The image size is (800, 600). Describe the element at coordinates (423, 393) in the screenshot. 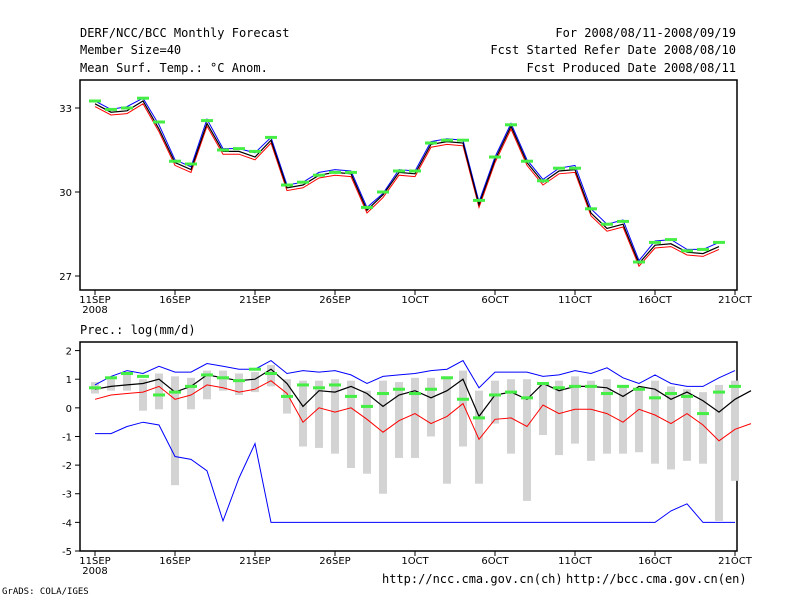

I see `series-mean-line` at that location.